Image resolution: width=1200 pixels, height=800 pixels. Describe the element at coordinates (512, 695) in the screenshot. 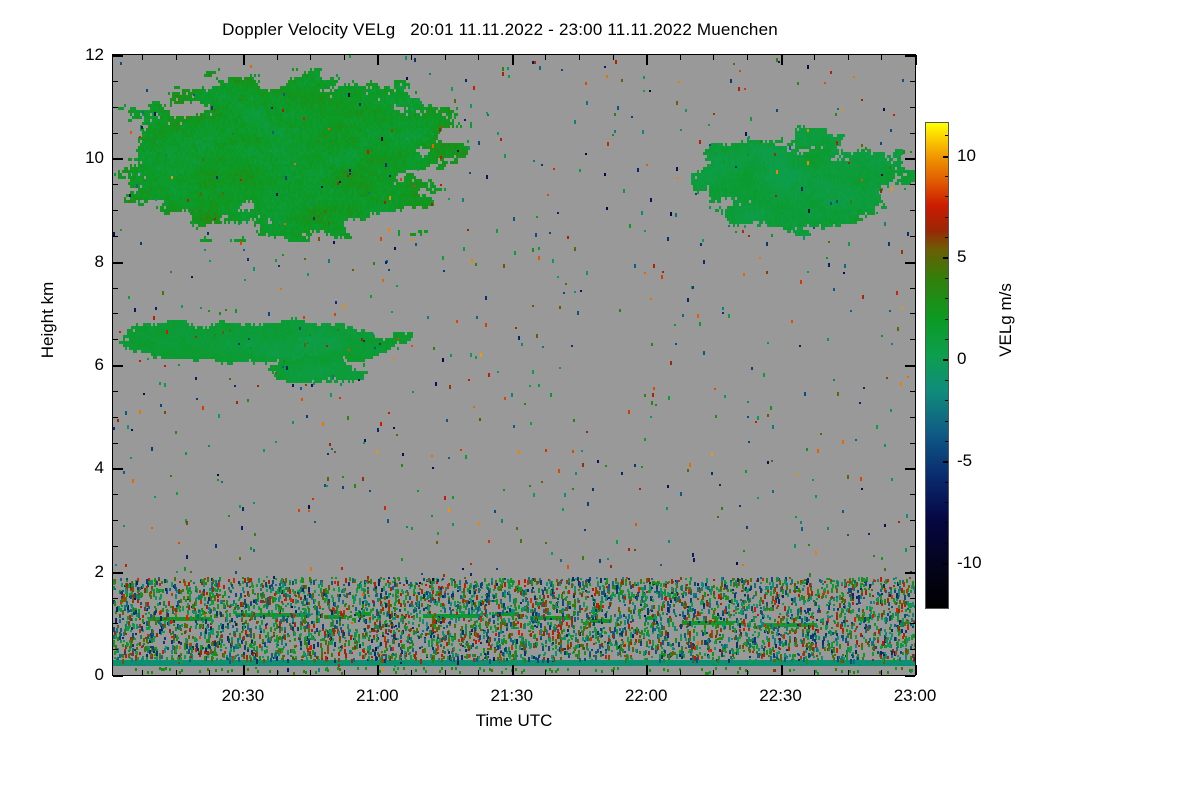

I see `x-tick-label: 21:30` at that location.